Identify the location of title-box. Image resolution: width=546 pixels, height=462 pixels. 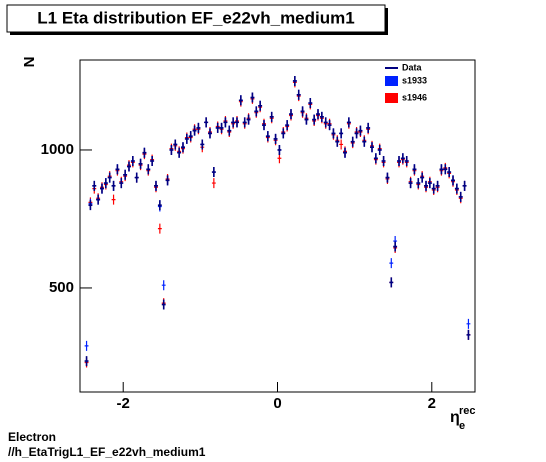
(196, 18).